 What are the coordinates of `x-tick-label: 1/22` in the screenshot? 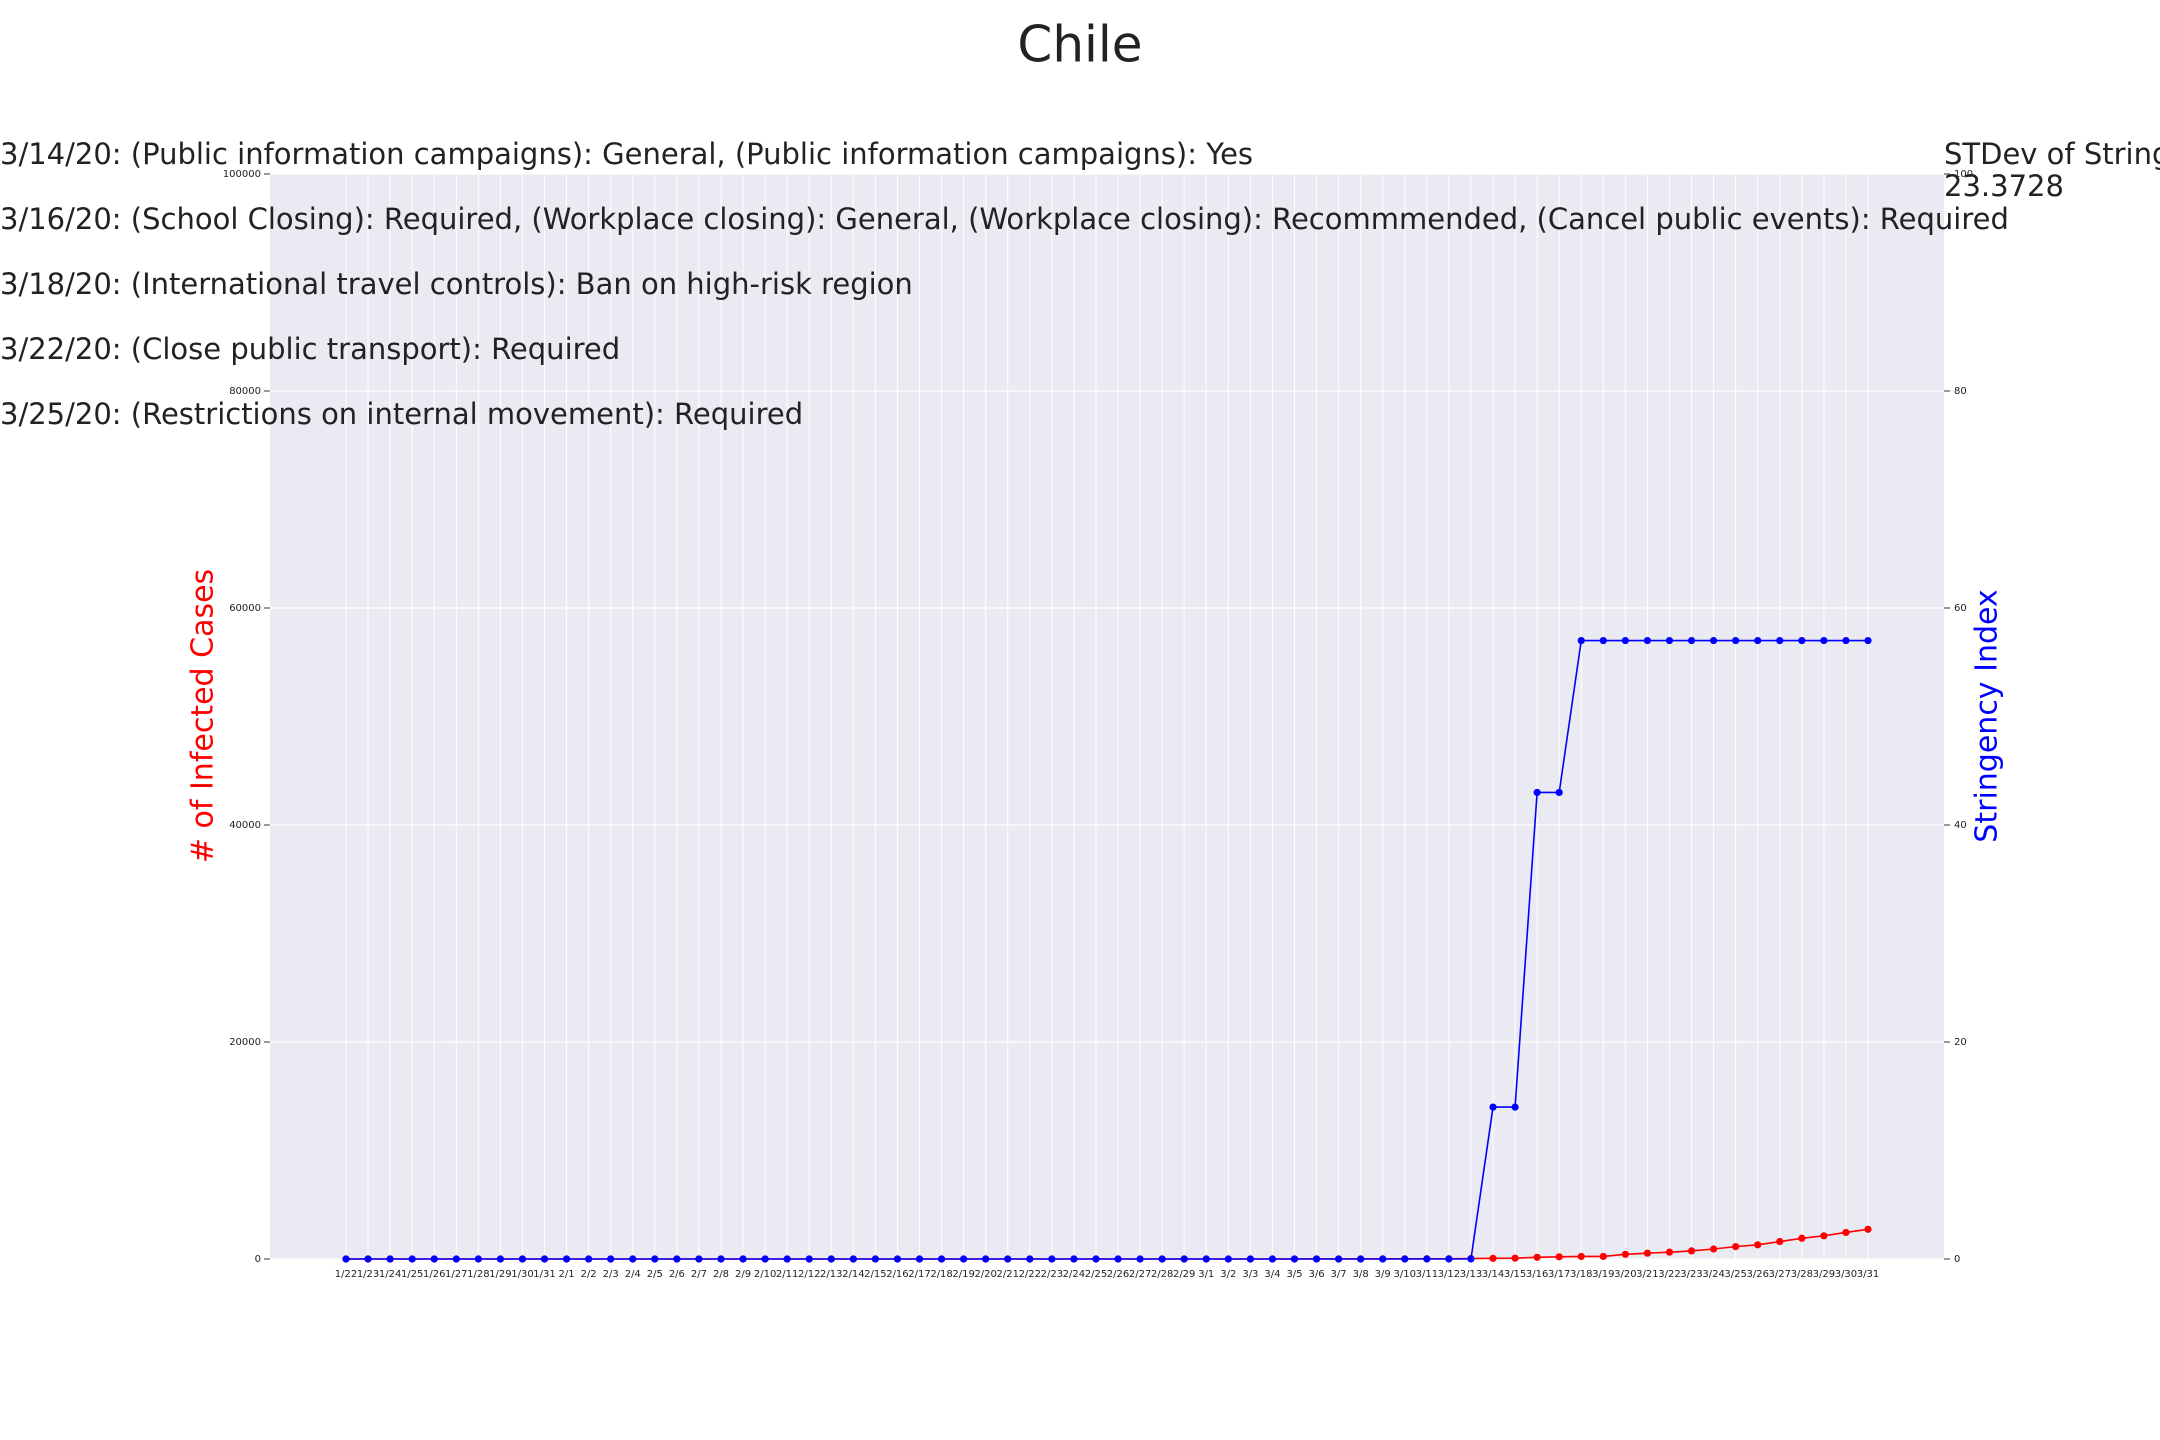 It's located at (346, 1274).